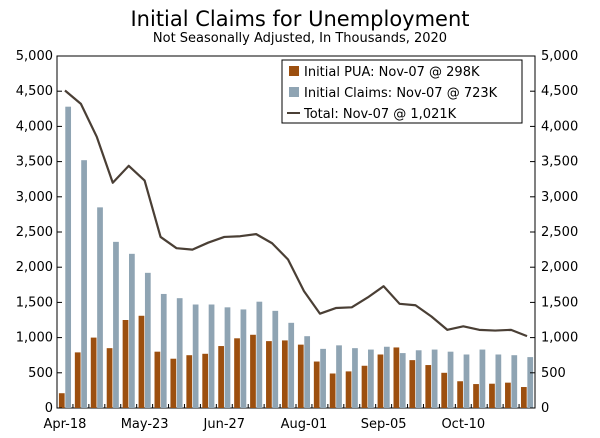 The image size is (600, 438). Describe the element at coordinates (384, 424) in the screenshot. I see `x-tick-label: Sep-05` at that location.